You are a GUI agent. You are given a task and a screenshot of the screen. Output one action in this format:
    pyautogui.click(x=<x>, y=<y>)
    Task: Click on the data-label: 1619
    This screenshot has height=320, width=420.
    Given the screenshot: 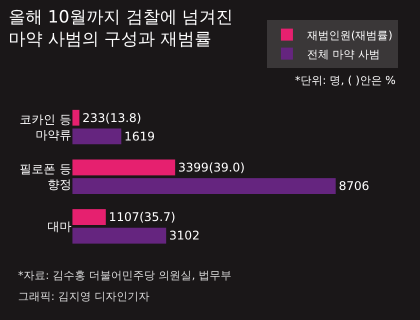 What is the action you would take?
    pyautogui.click(x=139, y=136)
    